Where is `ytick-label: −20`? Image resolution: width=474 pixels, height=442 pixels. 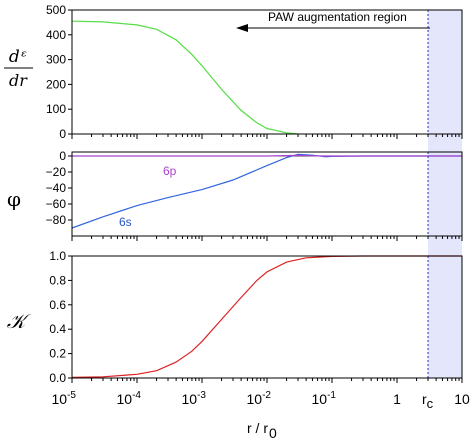 ytick-label: −20 is located at coordinates (56, 172).